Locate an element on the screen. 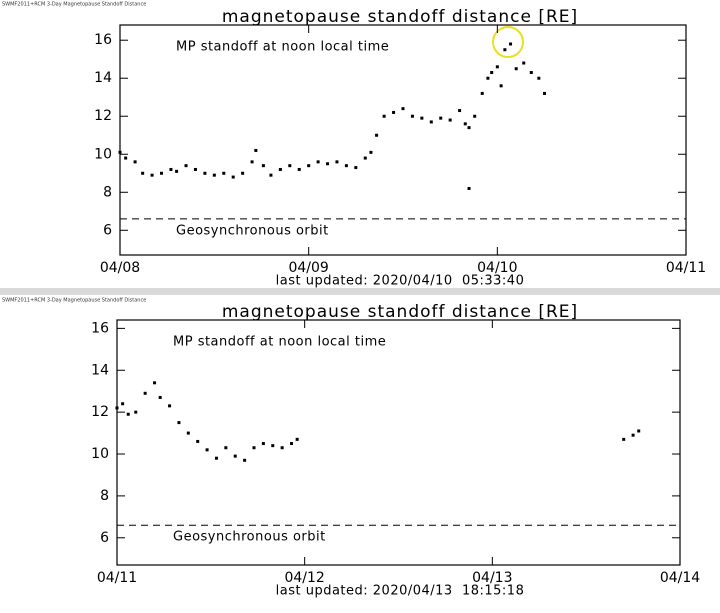  panel-separator is located at coordinates (360, 291).